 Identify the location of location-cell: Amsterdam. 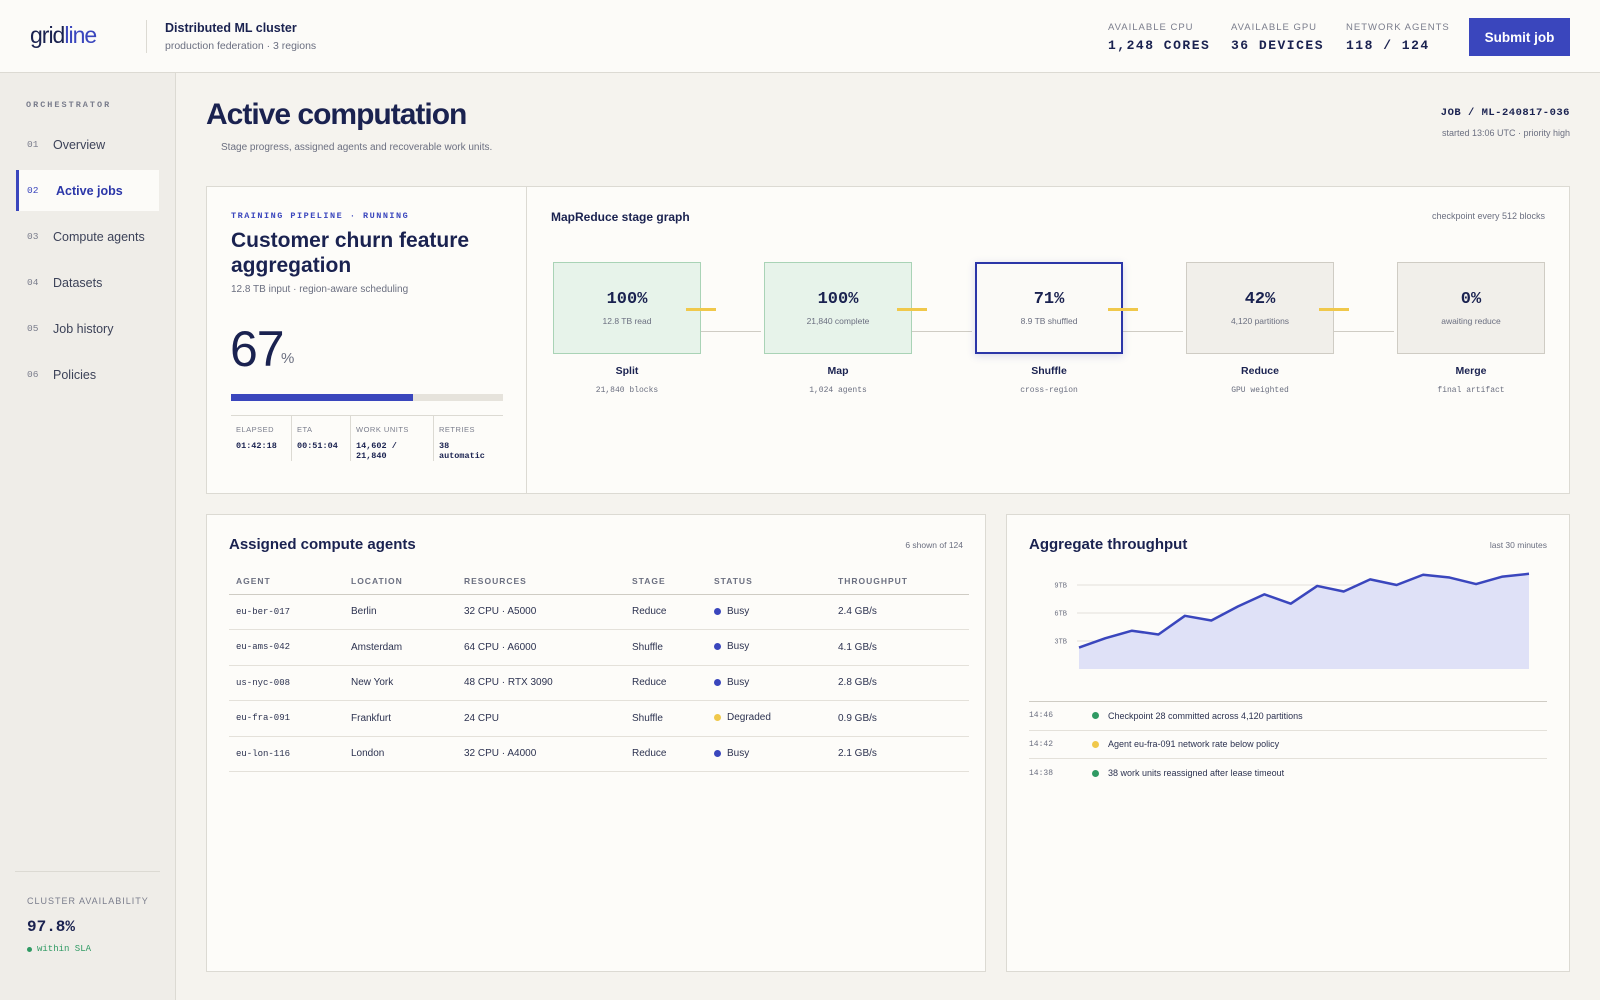
(400, 647).